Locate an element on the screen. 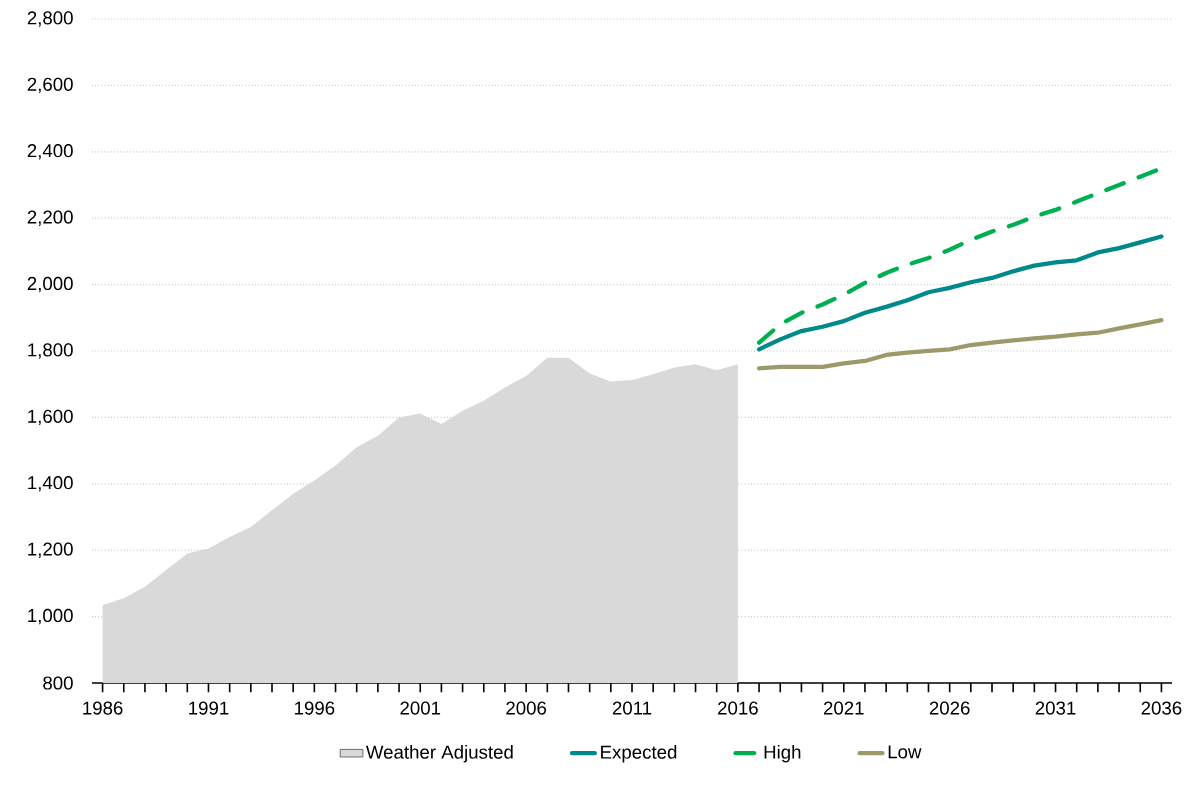 The height and width of the screenshot is (793, 1195). x-tick-label: 2036 is located at coordinates (1161, 708).